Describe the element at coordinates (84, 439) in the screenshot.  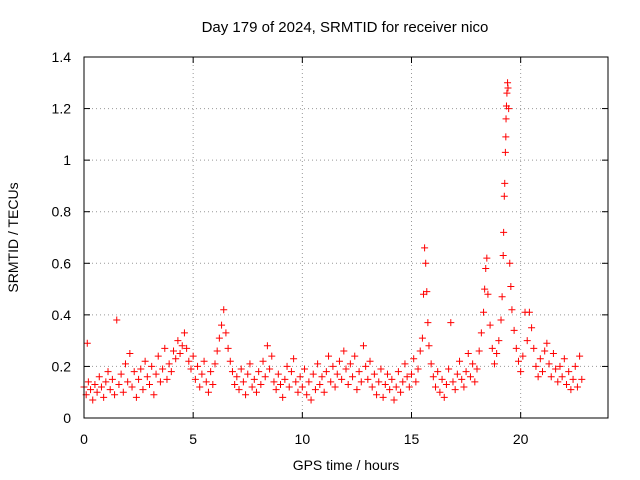
I see `x-tick-label: 0` at that location.